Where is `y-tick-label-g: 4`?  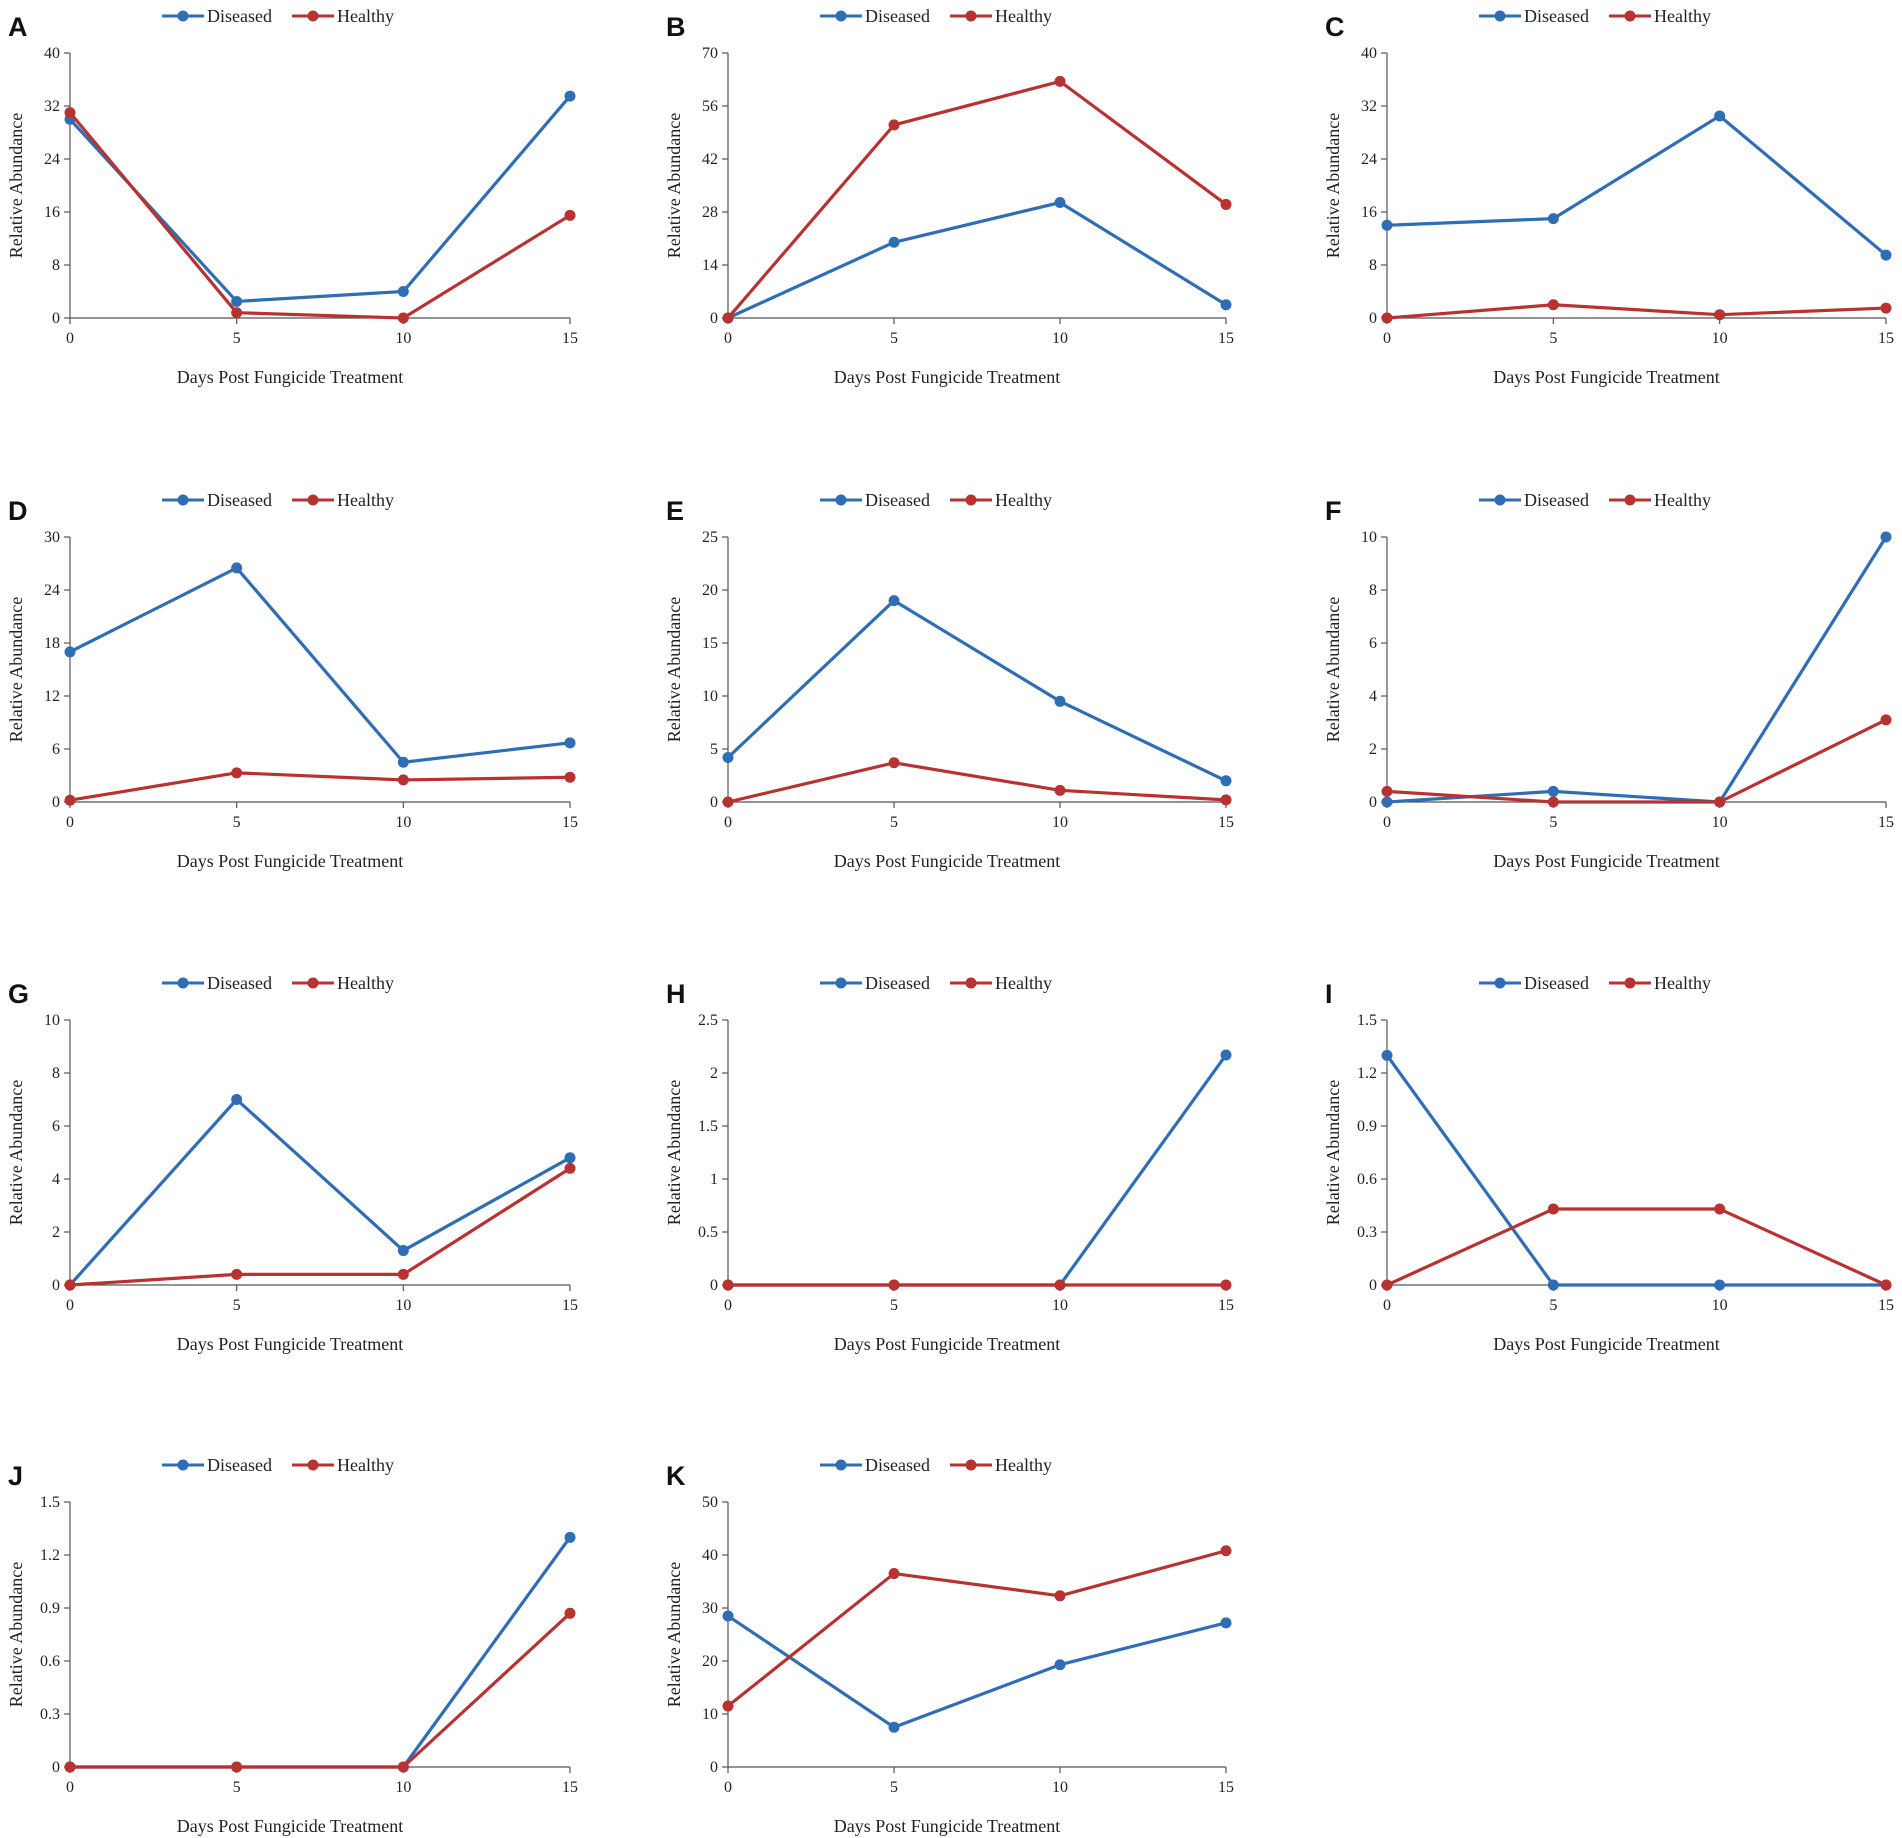 y-tick-label-g: 4 is located at coordinates (56, 1179).